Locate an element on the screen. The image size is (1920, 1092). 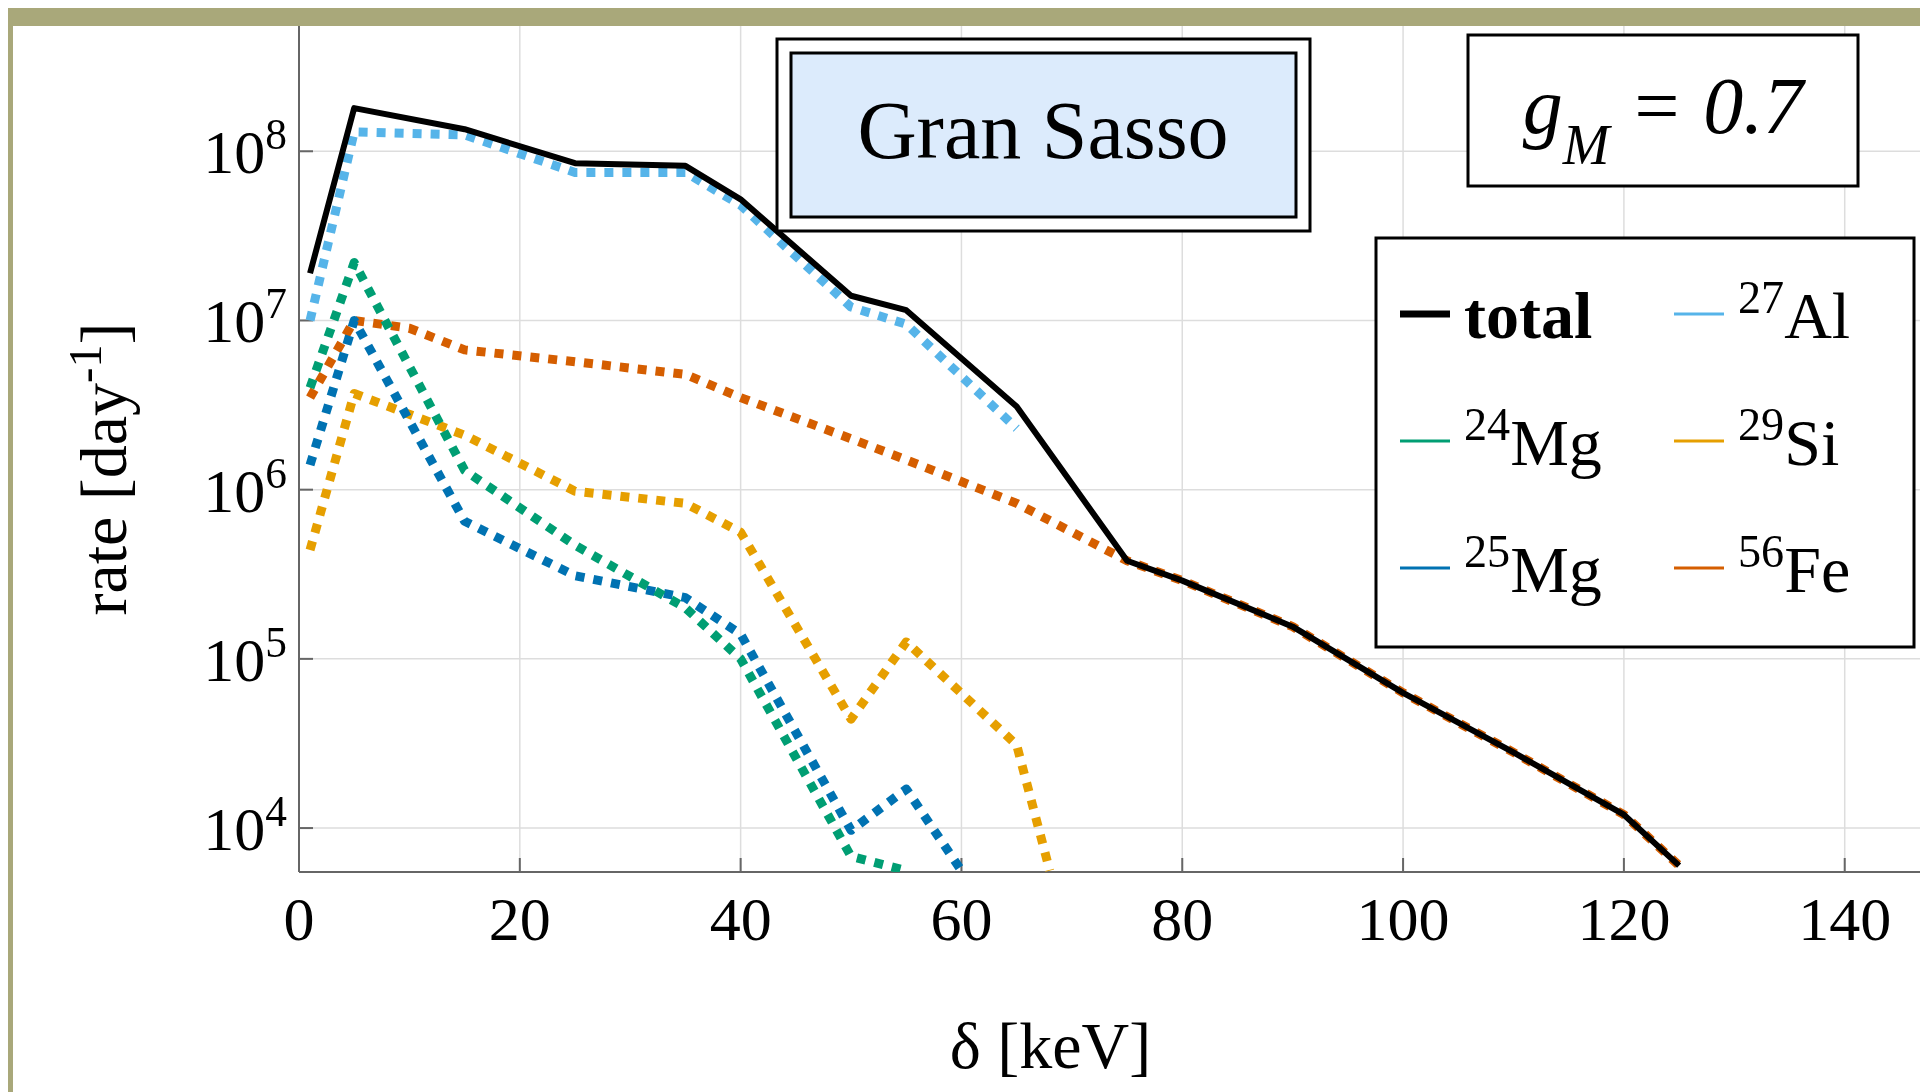
x-tick-label: 20 is located at coordinates (519, 919).